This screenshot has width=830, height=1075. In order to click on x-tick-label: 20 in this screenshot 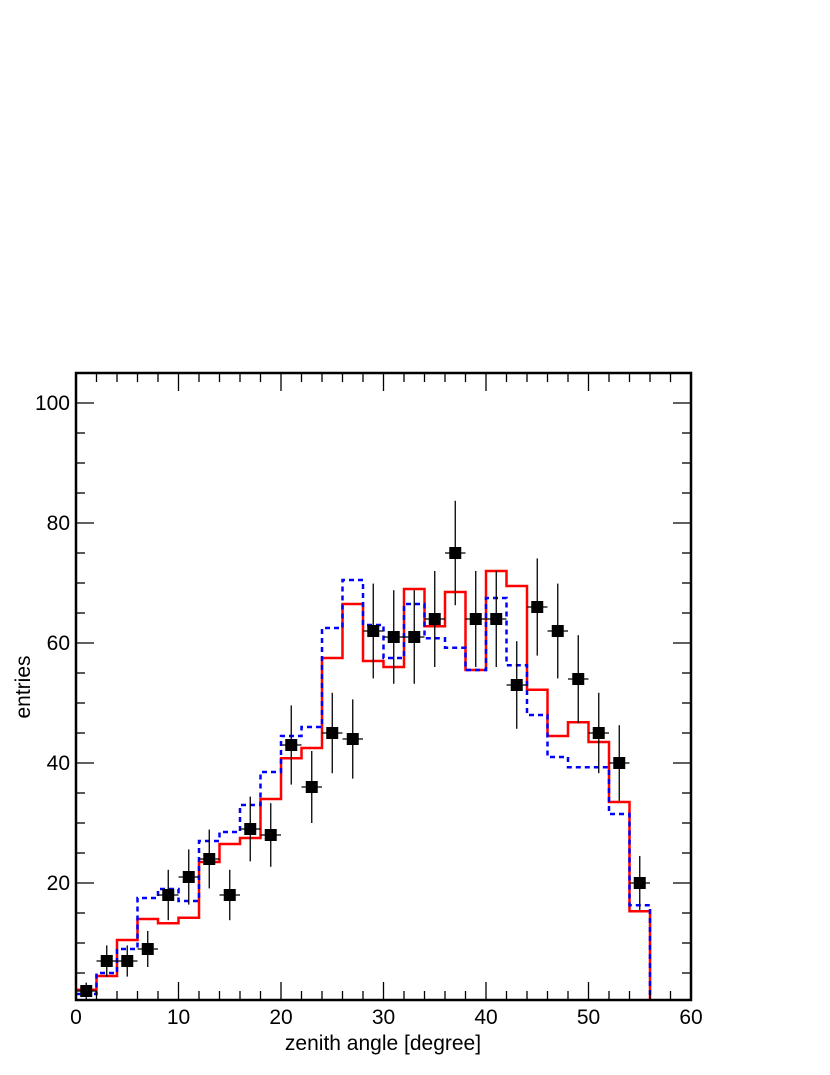, I will do `click(280, 1017)`.